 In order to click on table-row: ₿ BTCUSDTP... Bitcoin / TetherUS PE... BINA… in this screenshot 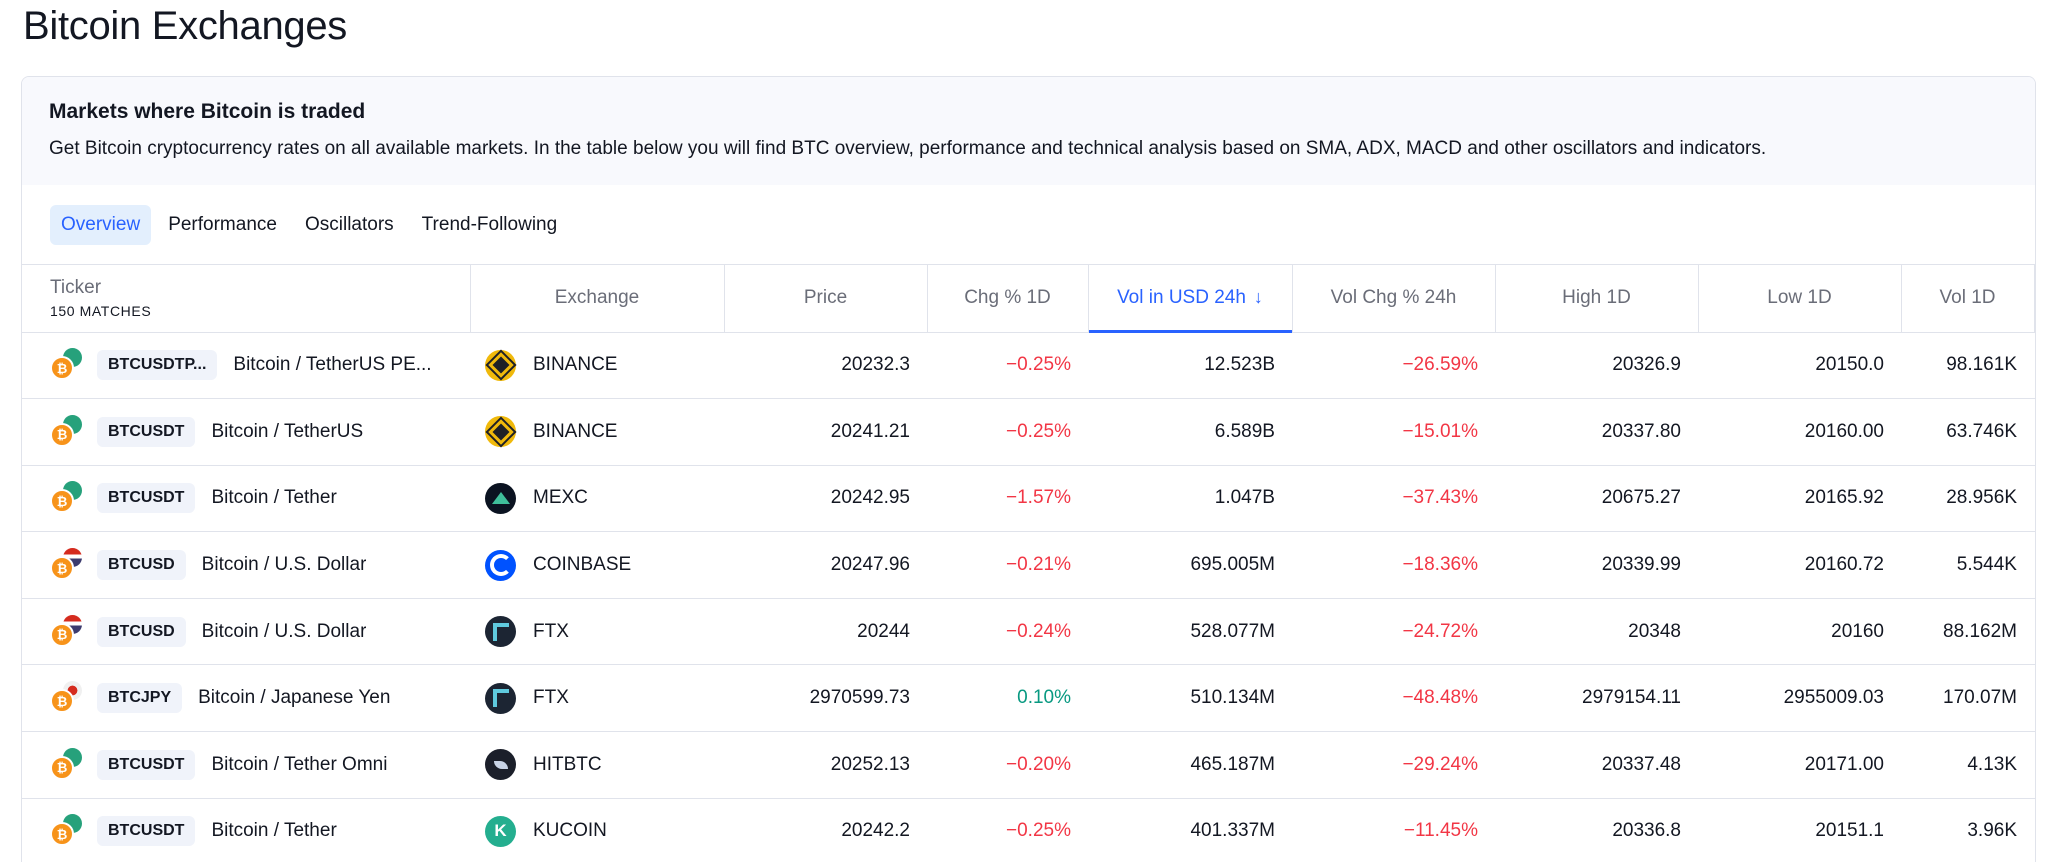, I will do `click(1028, 366)`.